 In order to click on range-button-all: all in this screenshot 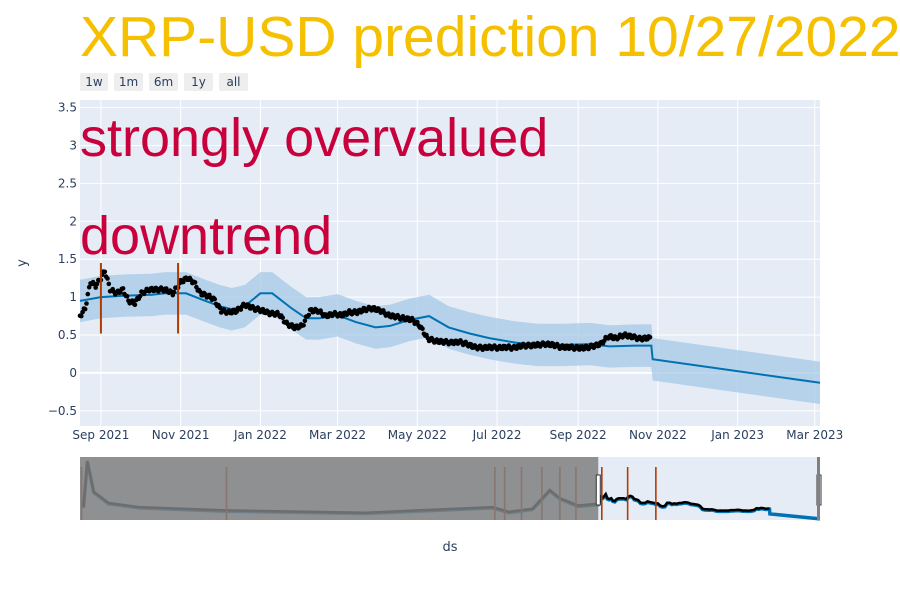, I will do `click(233, 82)`.